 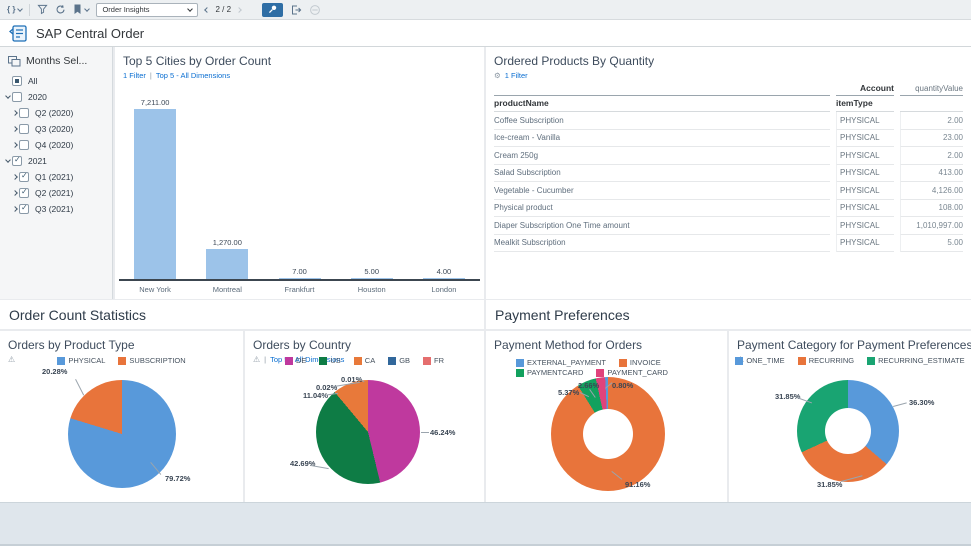 What do you see at coordinates (368, 432) in the screenshot?
I see `pie-orders-by-country` at bounding box center [368, 432].